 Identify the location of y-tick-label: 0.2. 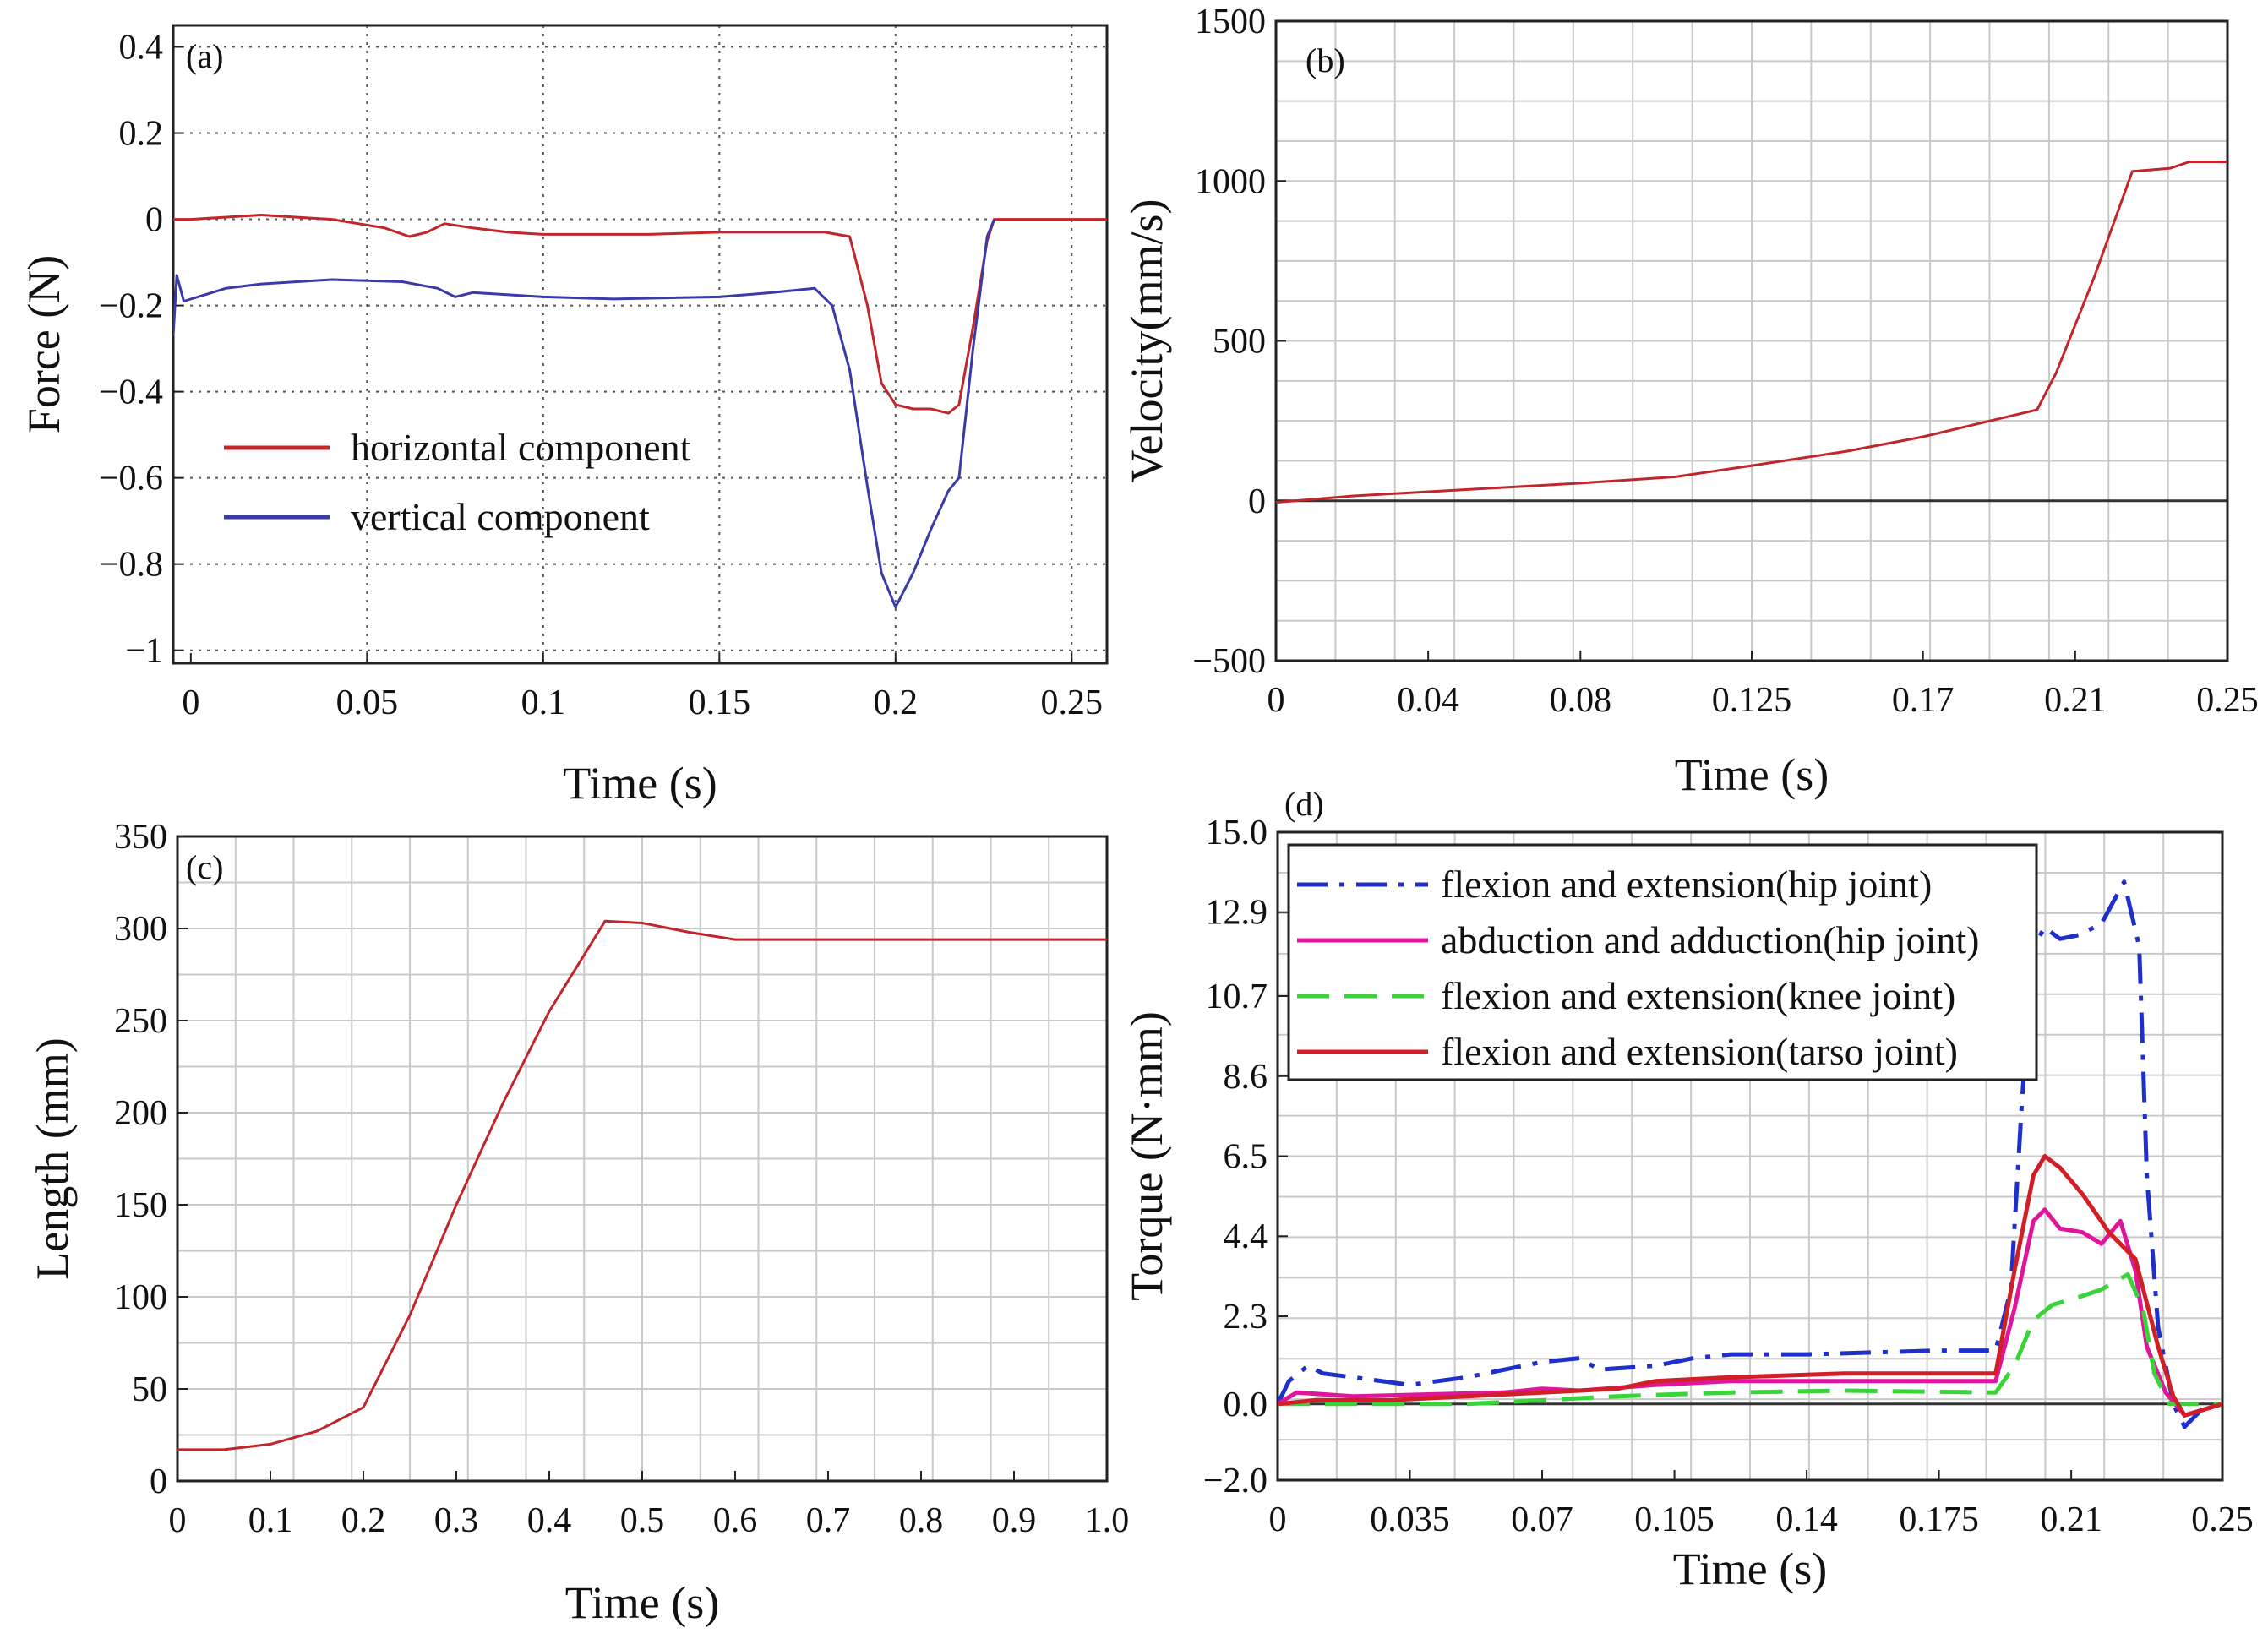
(141, 134).